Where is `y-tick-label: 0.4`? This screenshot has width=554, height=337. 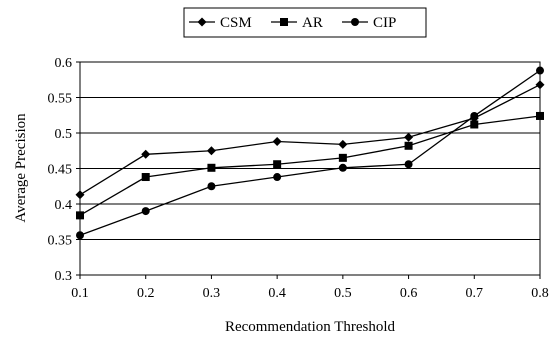
y-tick-label: 0.4 is located at coordinates (64, 205).